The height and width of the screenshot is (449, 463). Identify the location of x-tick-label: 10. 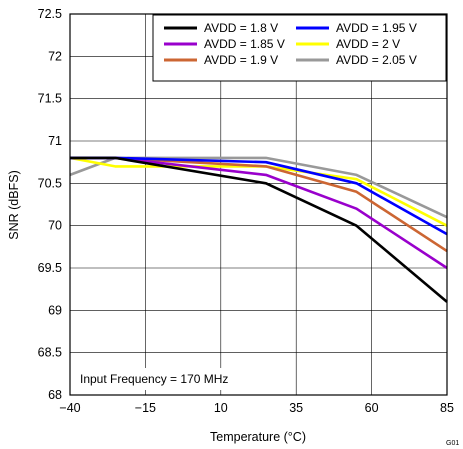
(221, 408).